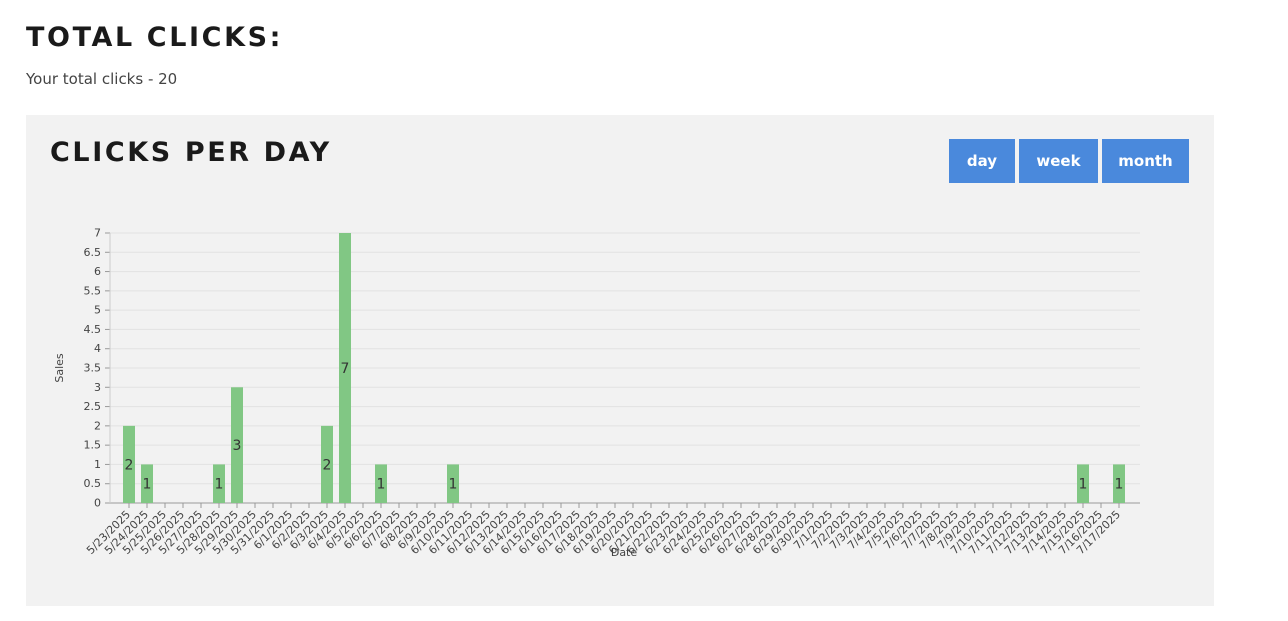 The width and height of the screenshot is (1288, 621). What do you see at coordinates (93, 329) in the screenshot?
I see `y-tick-label: 4.5` at bounding box center [93, 329].